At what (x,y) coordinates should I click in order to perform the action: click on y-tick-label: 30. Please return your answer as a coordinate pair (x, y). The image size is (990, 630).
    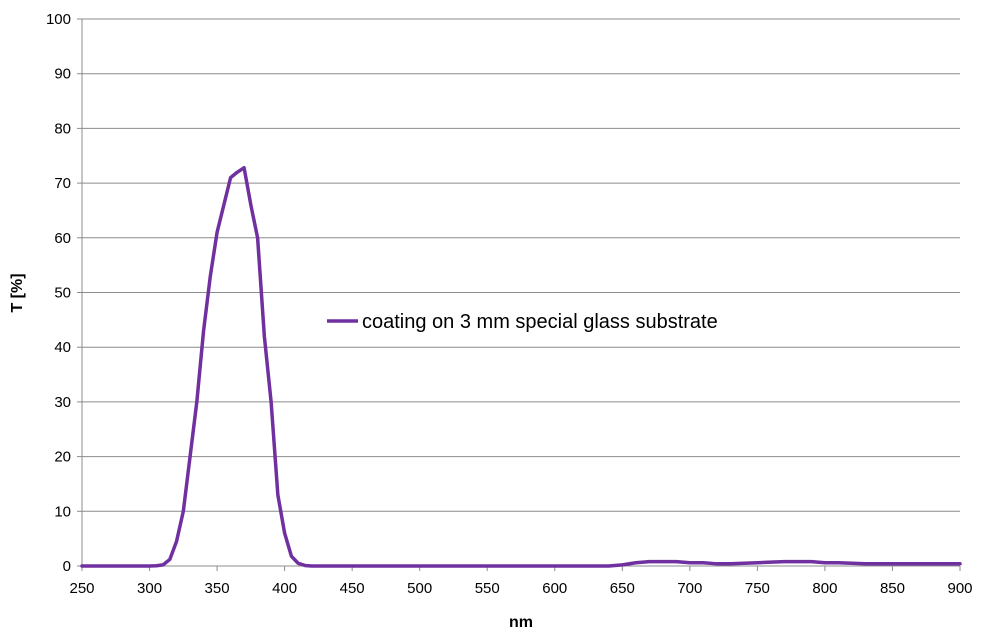
    Looking at the image, I should click on (62, 402).